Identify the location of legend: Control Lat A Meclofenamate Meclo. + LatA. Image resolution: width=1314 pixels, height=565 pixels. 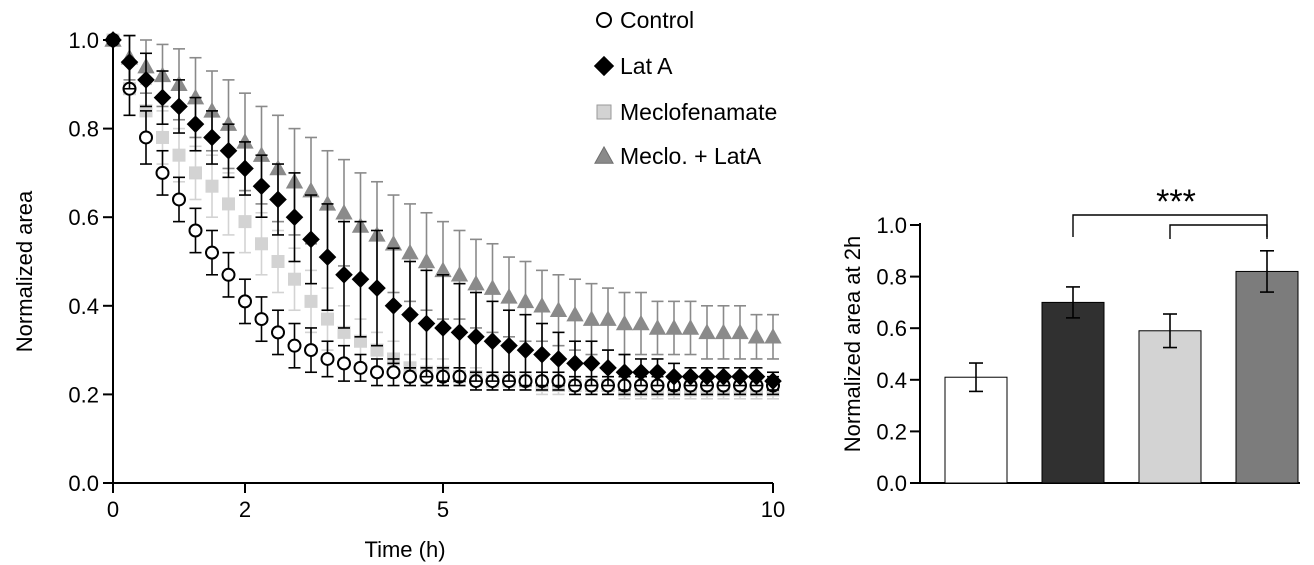
(685, 88).